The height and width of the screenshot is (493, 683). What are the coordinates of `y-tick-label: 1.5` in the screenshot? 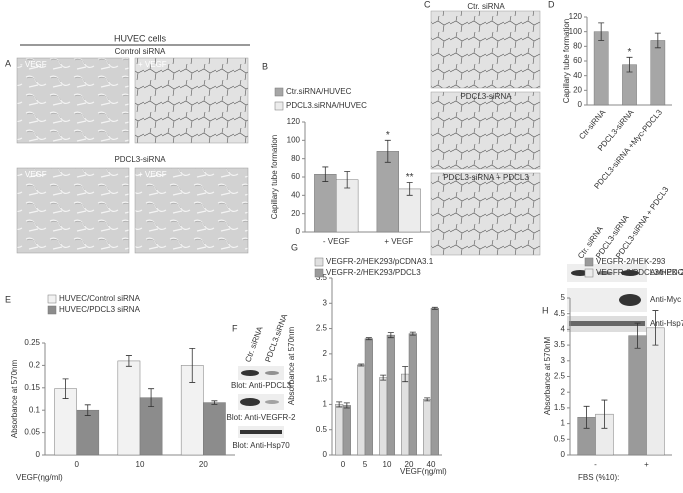 It's located at (322, 378).